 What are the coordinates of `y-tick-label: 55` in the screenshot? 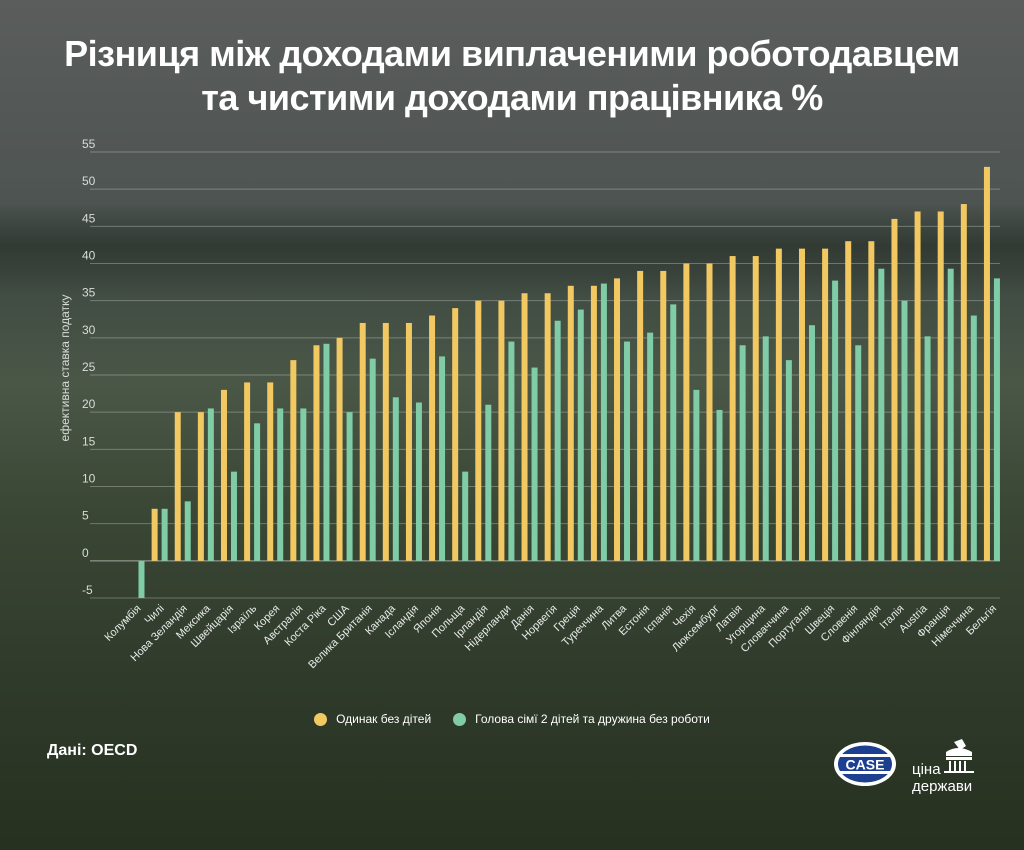 It's located at (89, 144).